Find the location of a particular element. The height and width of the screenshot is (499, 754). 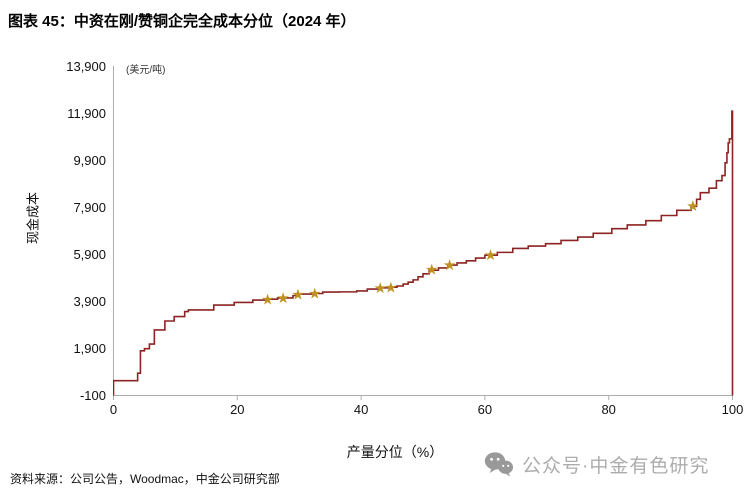

watermark: 公众号·中金有色研究 is located at coordinates (596, 464).